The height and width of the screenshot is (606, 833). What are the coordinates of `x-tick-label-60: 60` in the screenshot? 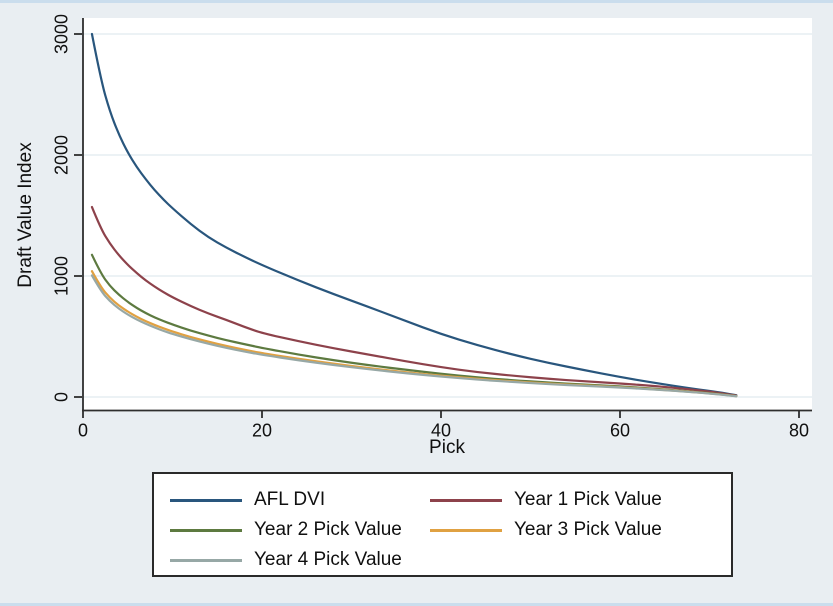 It's located at (620, 430).